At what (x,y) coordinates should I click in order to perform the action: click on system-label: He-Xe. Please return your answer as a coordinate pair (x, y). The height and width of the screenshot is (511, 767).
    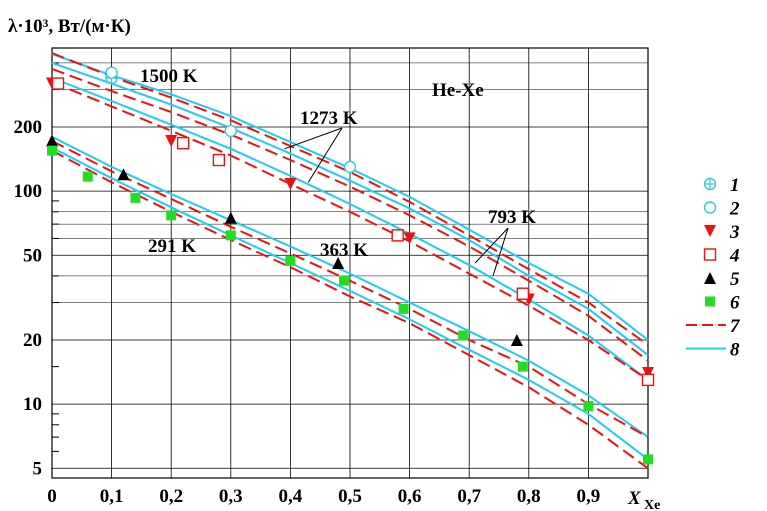
    Looking at the image, I should click on (458, 90).